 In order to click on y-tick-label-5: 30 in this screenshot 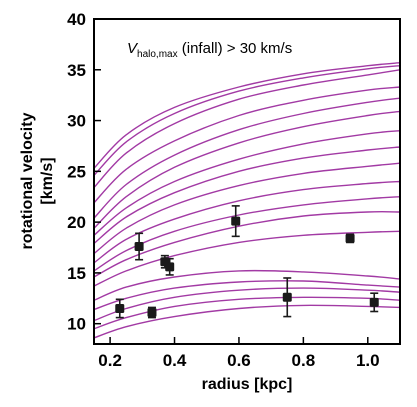, I will do `click(76, 121)`.